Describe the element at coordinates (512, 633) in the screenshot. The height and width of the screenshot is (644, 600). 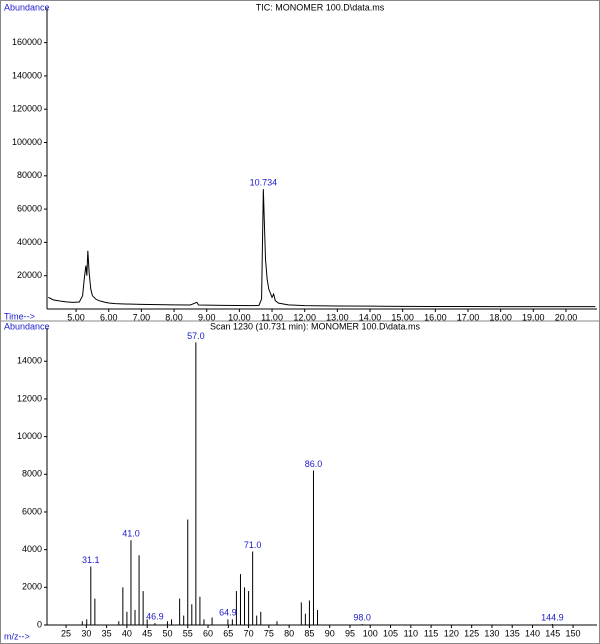
I see `x-tick-label: 135` at that location.